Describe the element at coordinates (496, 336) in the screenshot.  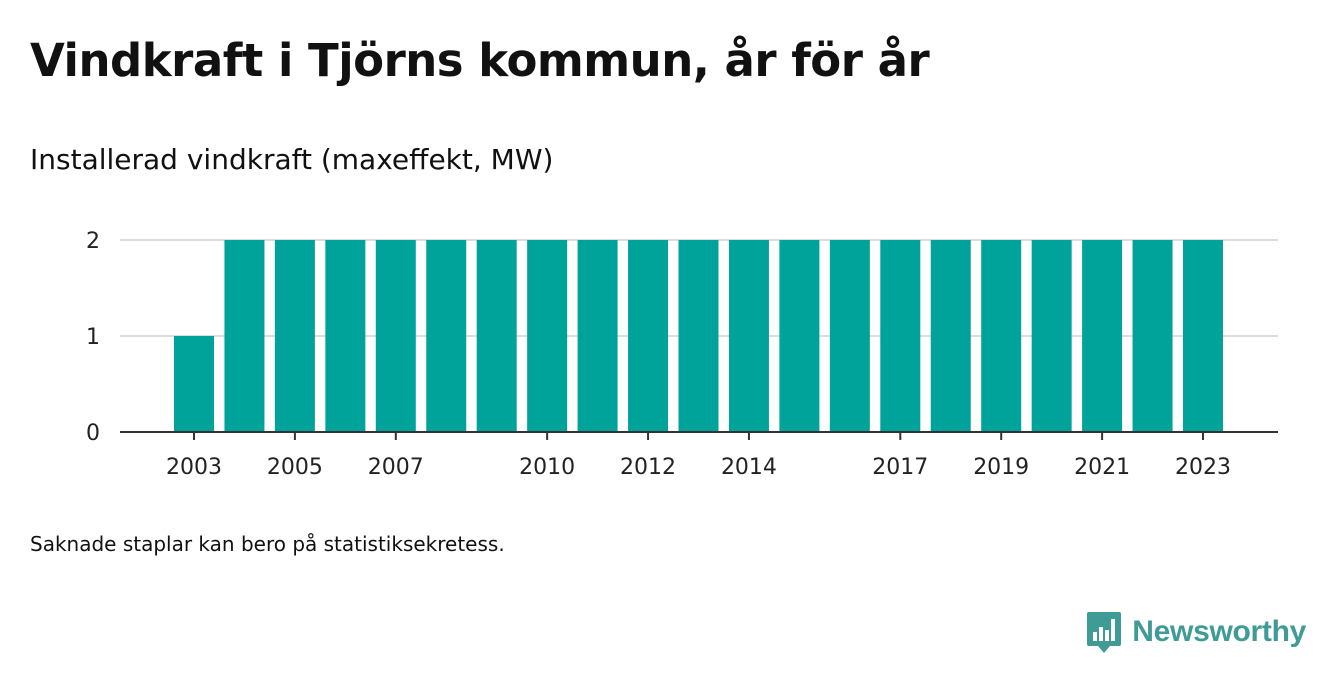
I see `bar-2009` at that location.